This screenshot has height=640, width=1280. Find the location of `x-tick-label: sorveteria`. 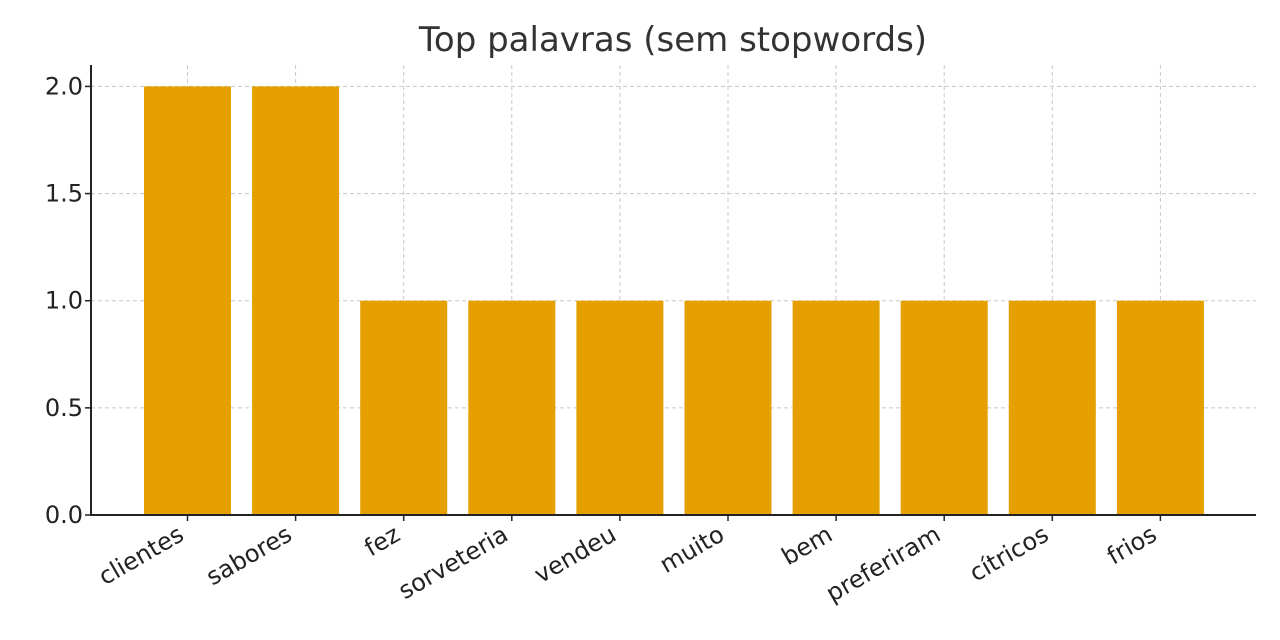

x-tick-label: sorveteria is located at coordinates (453, 562).